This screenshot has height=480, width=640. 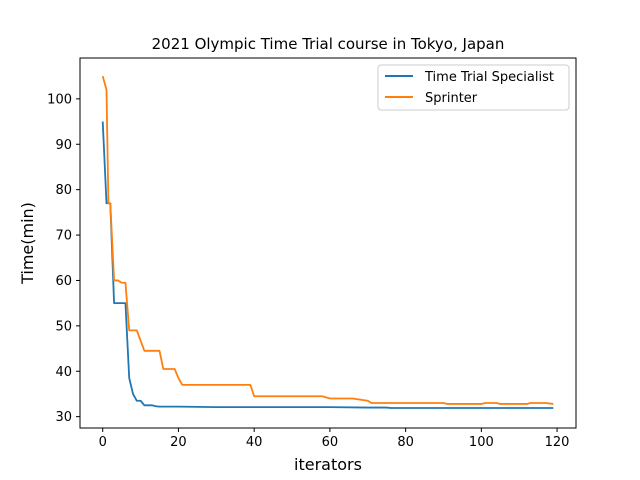 What do you see at coordinates (481, 442) in the screenshot?
I see `x-tick-label: 100` at bounding box center [481, 442].